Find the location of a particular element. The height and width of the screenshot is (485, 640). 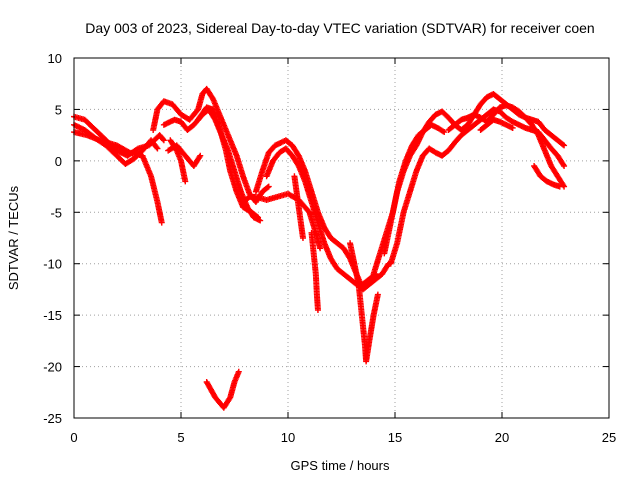

series-track-r is located at coordinates (477, 186).